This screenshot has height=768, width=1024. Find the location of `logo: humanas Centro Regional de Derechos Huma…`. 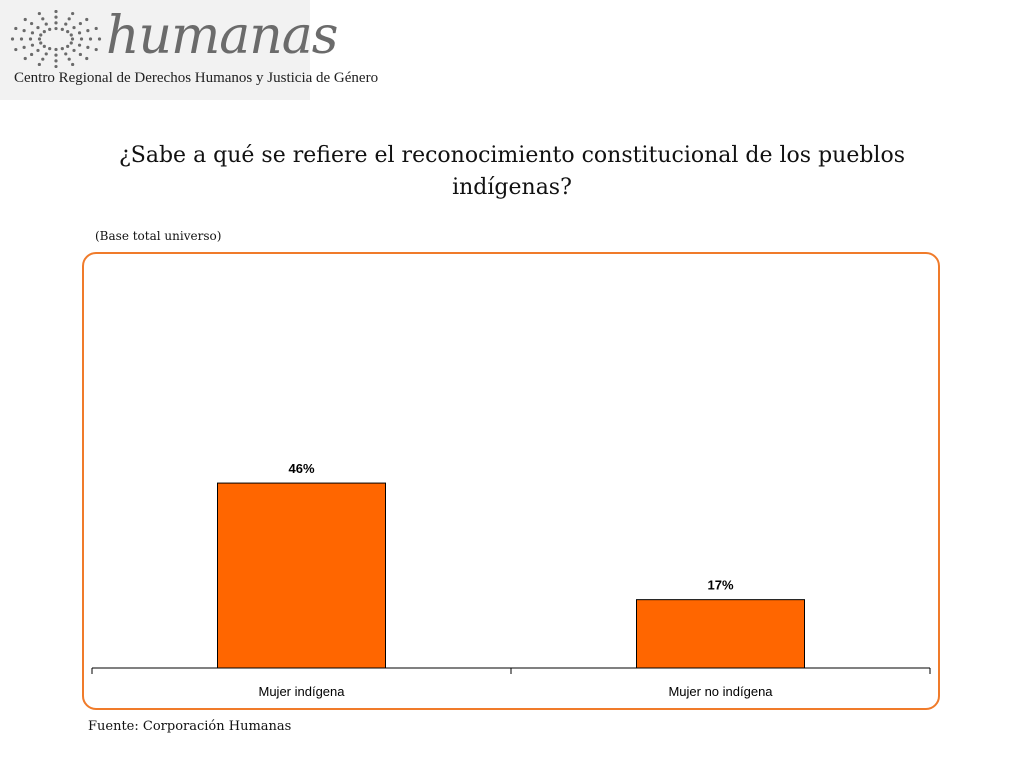

logo: humanas Centro Regional de Derechos Huma… is located at coordinates (189, 50).